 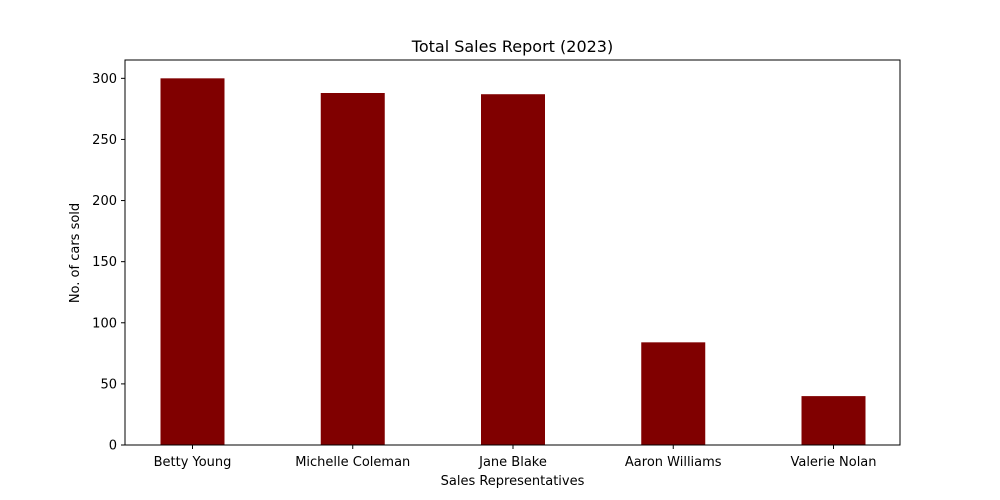 What do you see at coordinates (104, 140) in the screenshot?
I see `y-tick-label: 250` at bounding box center [104, 140].